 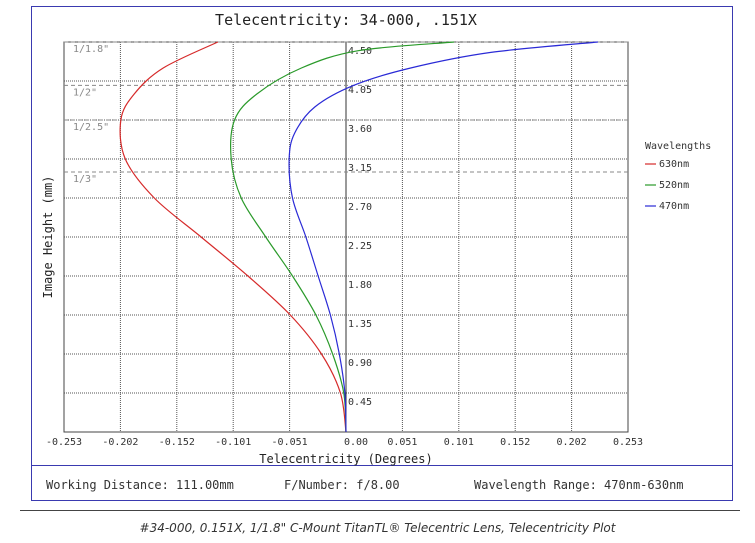 I want to click on caption-rule, so click(x=380, y=510).